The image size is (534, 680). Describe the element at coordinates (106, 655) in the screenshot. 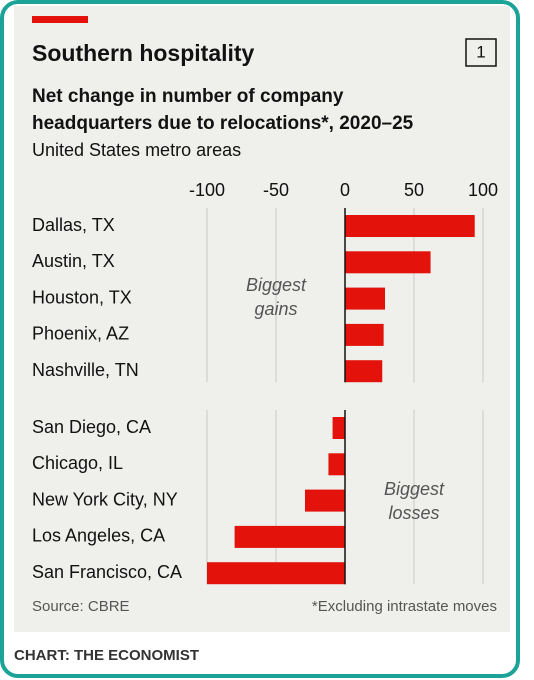

I see `credit: CHART: THE ECONOMIST` at that location.